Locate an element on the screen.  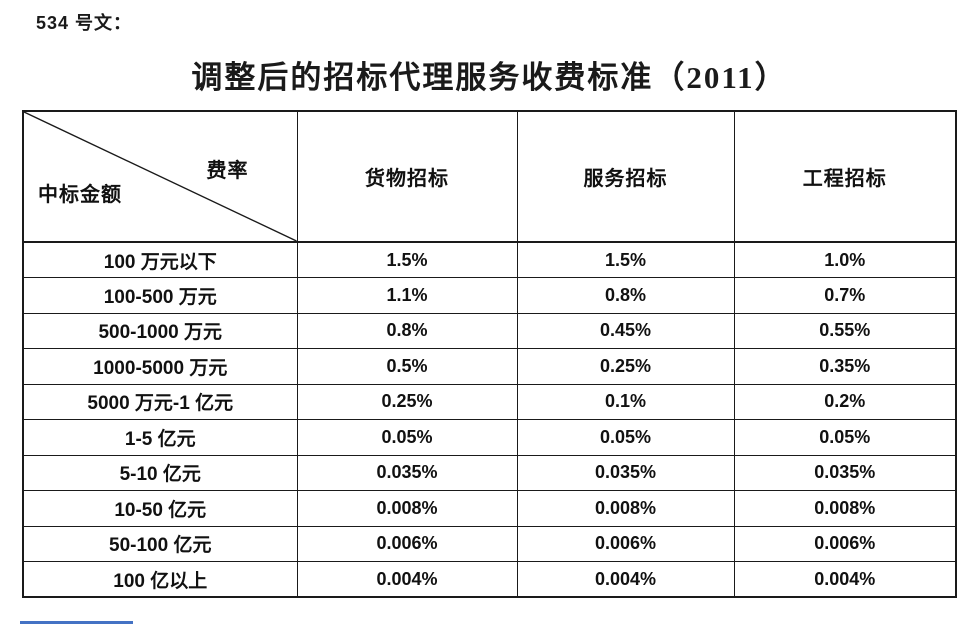
rate-goods: 1.1% is located at coordinates (407, 295).